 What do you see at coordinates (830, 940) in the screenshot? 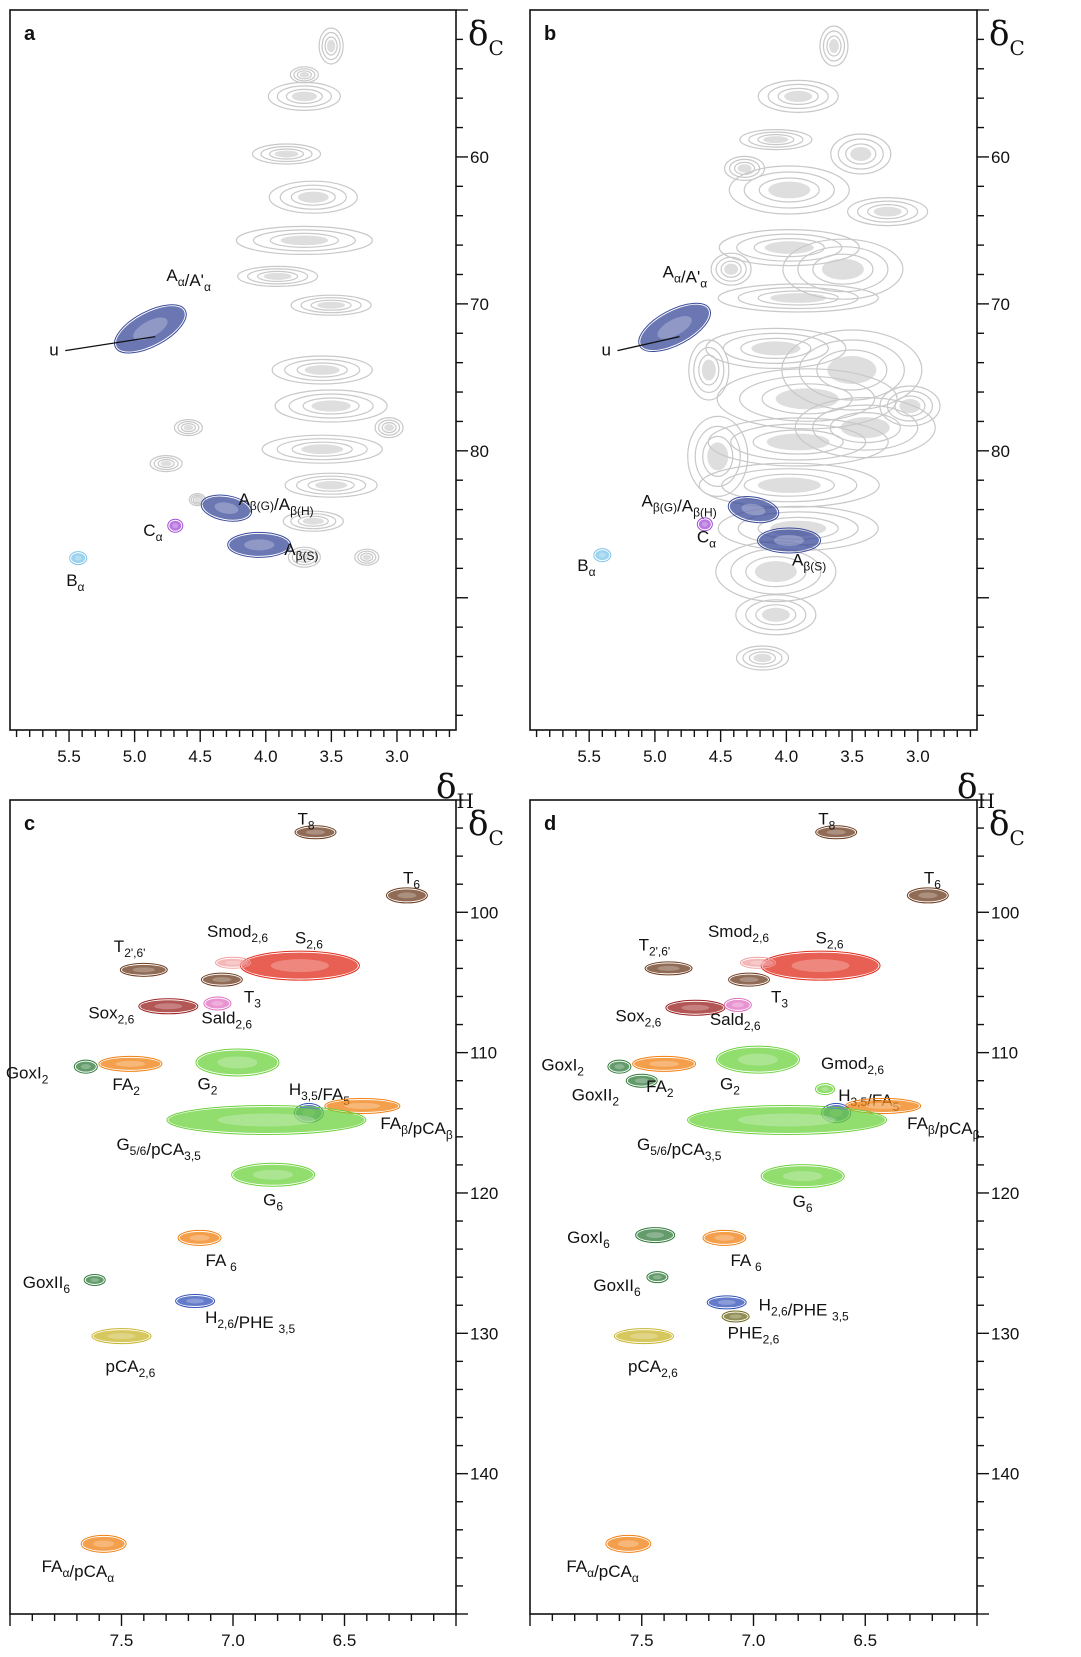
I see `peak-label: S2,6` at bounding box center [830, 940].